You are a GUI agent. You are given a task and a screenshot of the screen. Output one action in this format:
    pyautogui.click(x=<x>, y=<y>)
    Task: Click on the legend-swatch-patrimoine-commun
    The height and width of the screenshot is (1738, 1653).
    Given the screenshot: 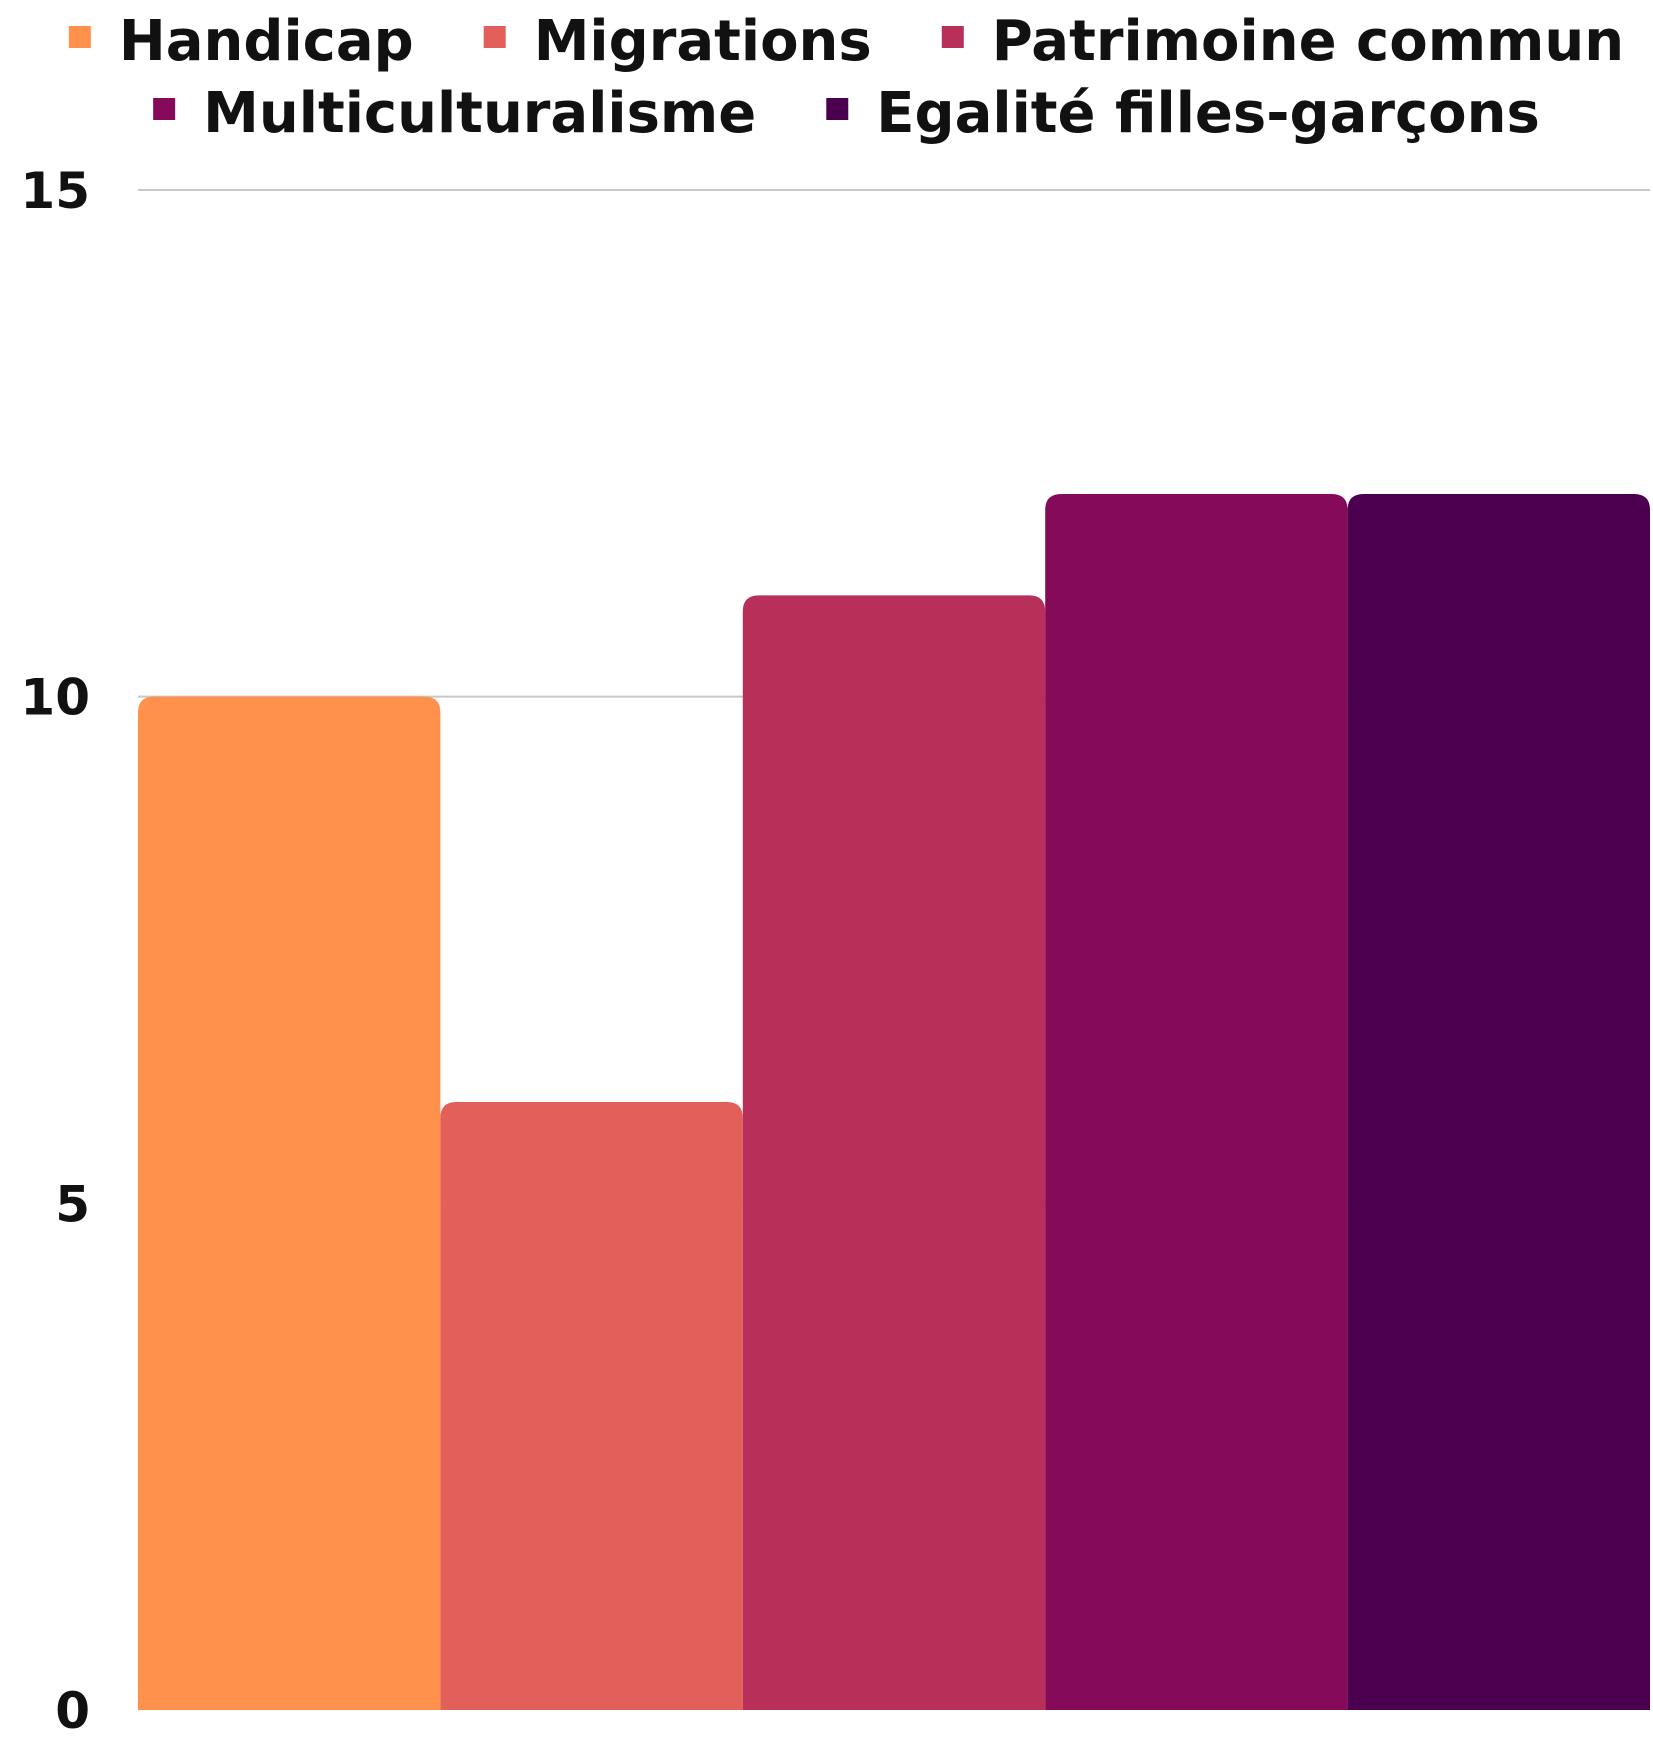 What is the action you would take?
    pyautogui.click(x=952, y=37)
    